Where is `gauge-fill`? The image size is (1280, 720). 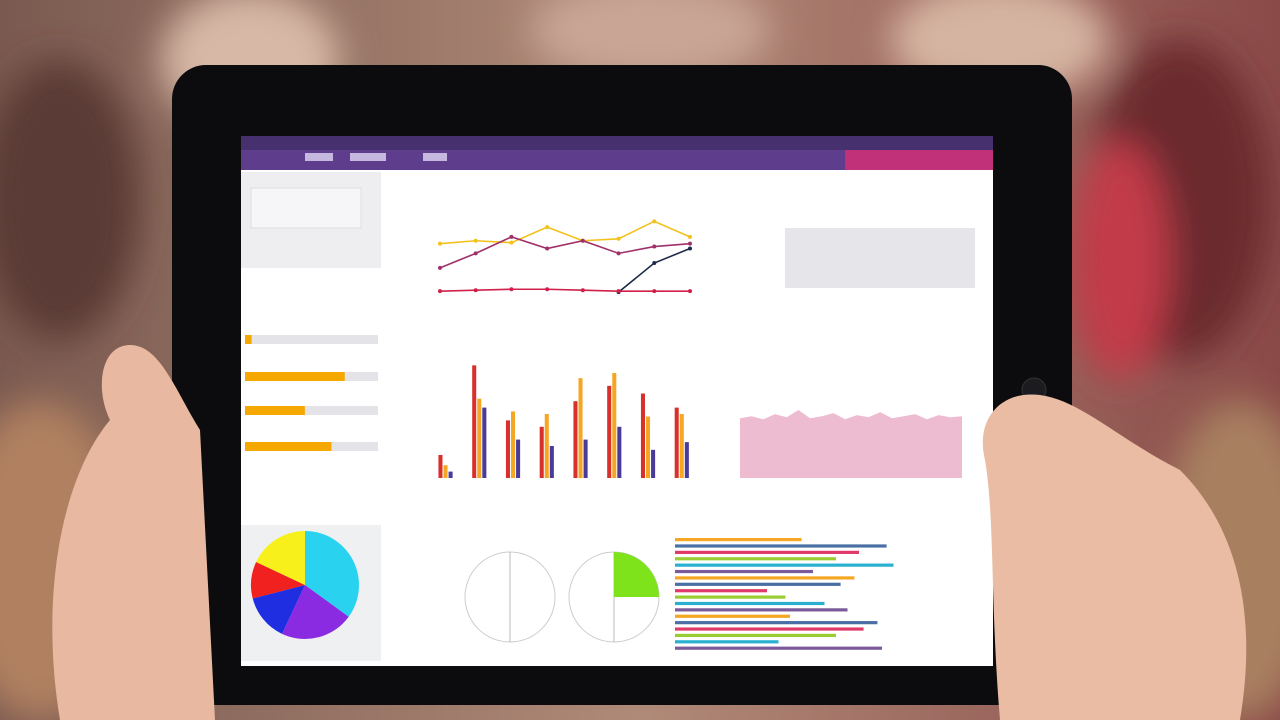 gauge-fill is located at coordinates (636, 574).